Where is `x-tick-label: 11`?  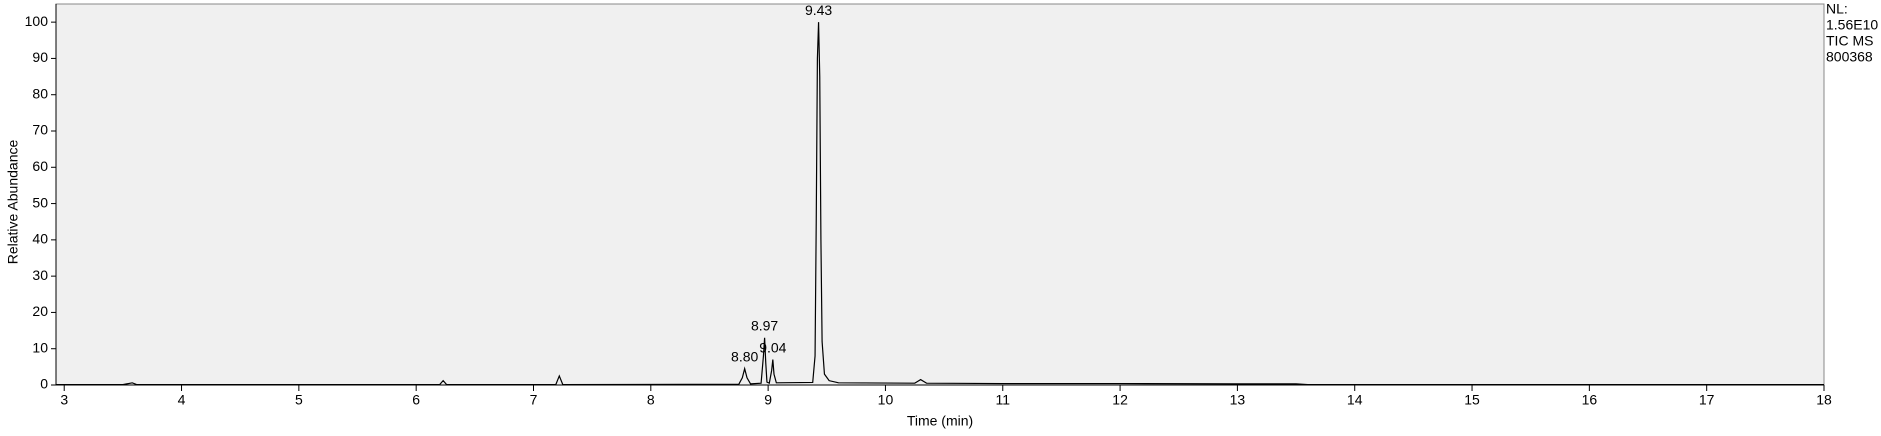
x-tick-label: 11 is located at coordinates (1002, 400).